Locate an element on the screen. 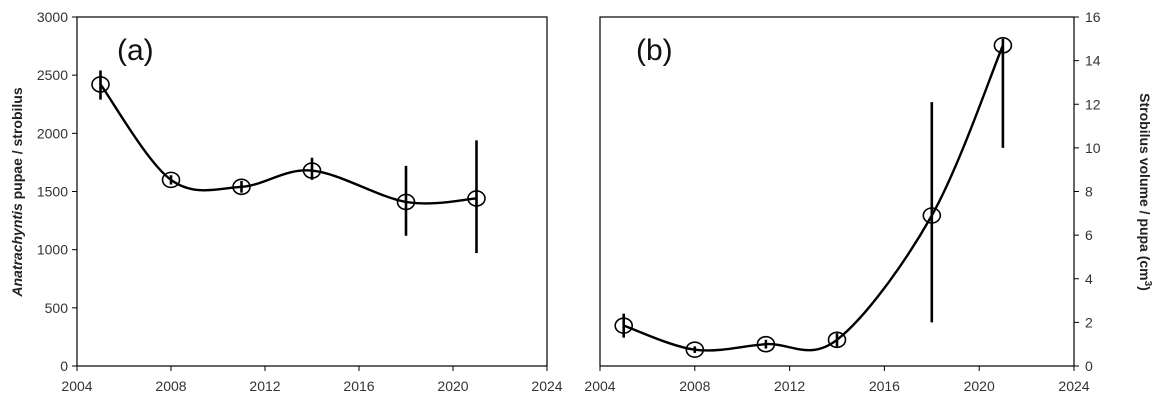  panel-b-y-axis-title-end: ) is located at coordinates (1145, 288).